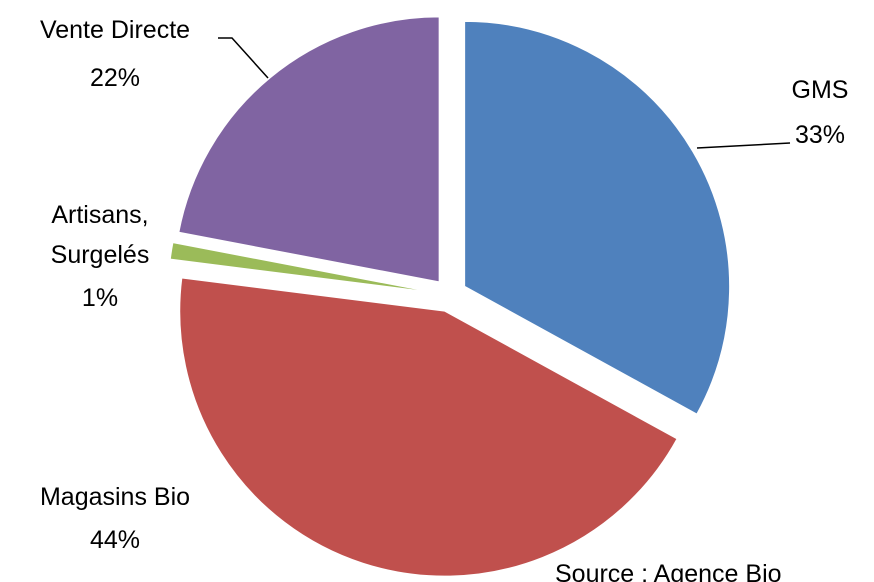 This screenshot has height=582, width=874. Describe the element at coordinates (100, 235) in the screenshot. I see `slice-label: Artisans, Surgelés` at that location.